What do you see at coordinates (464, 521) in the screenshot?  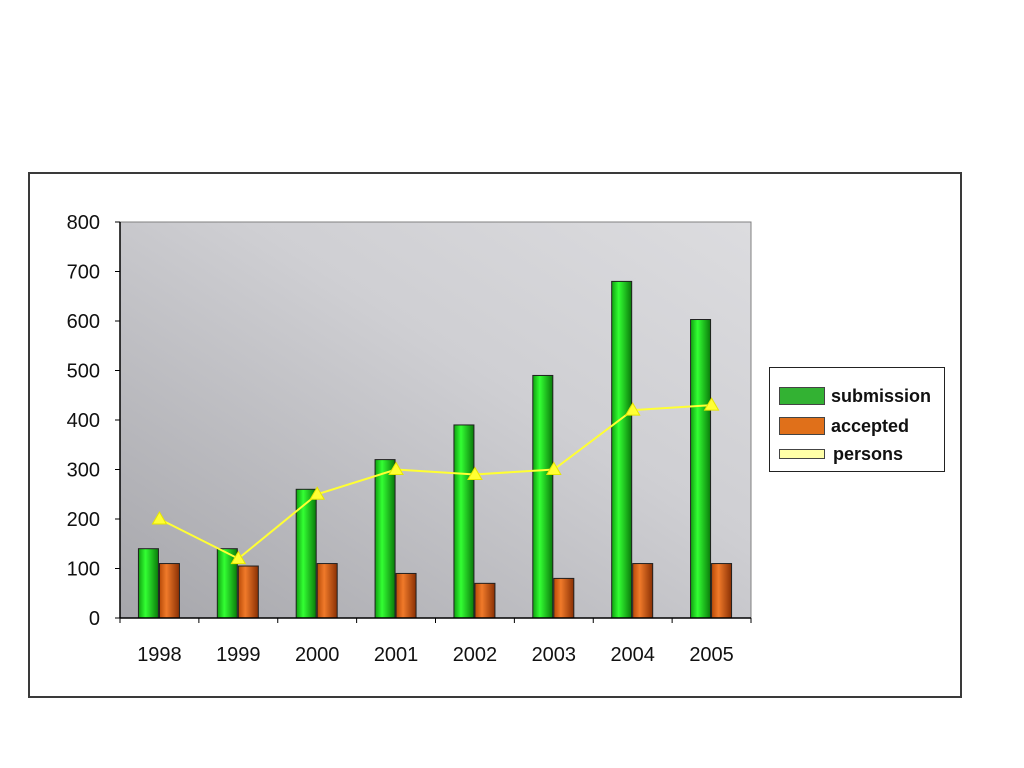 I see `bar-submission-2002` at bounding box center [464, 521].